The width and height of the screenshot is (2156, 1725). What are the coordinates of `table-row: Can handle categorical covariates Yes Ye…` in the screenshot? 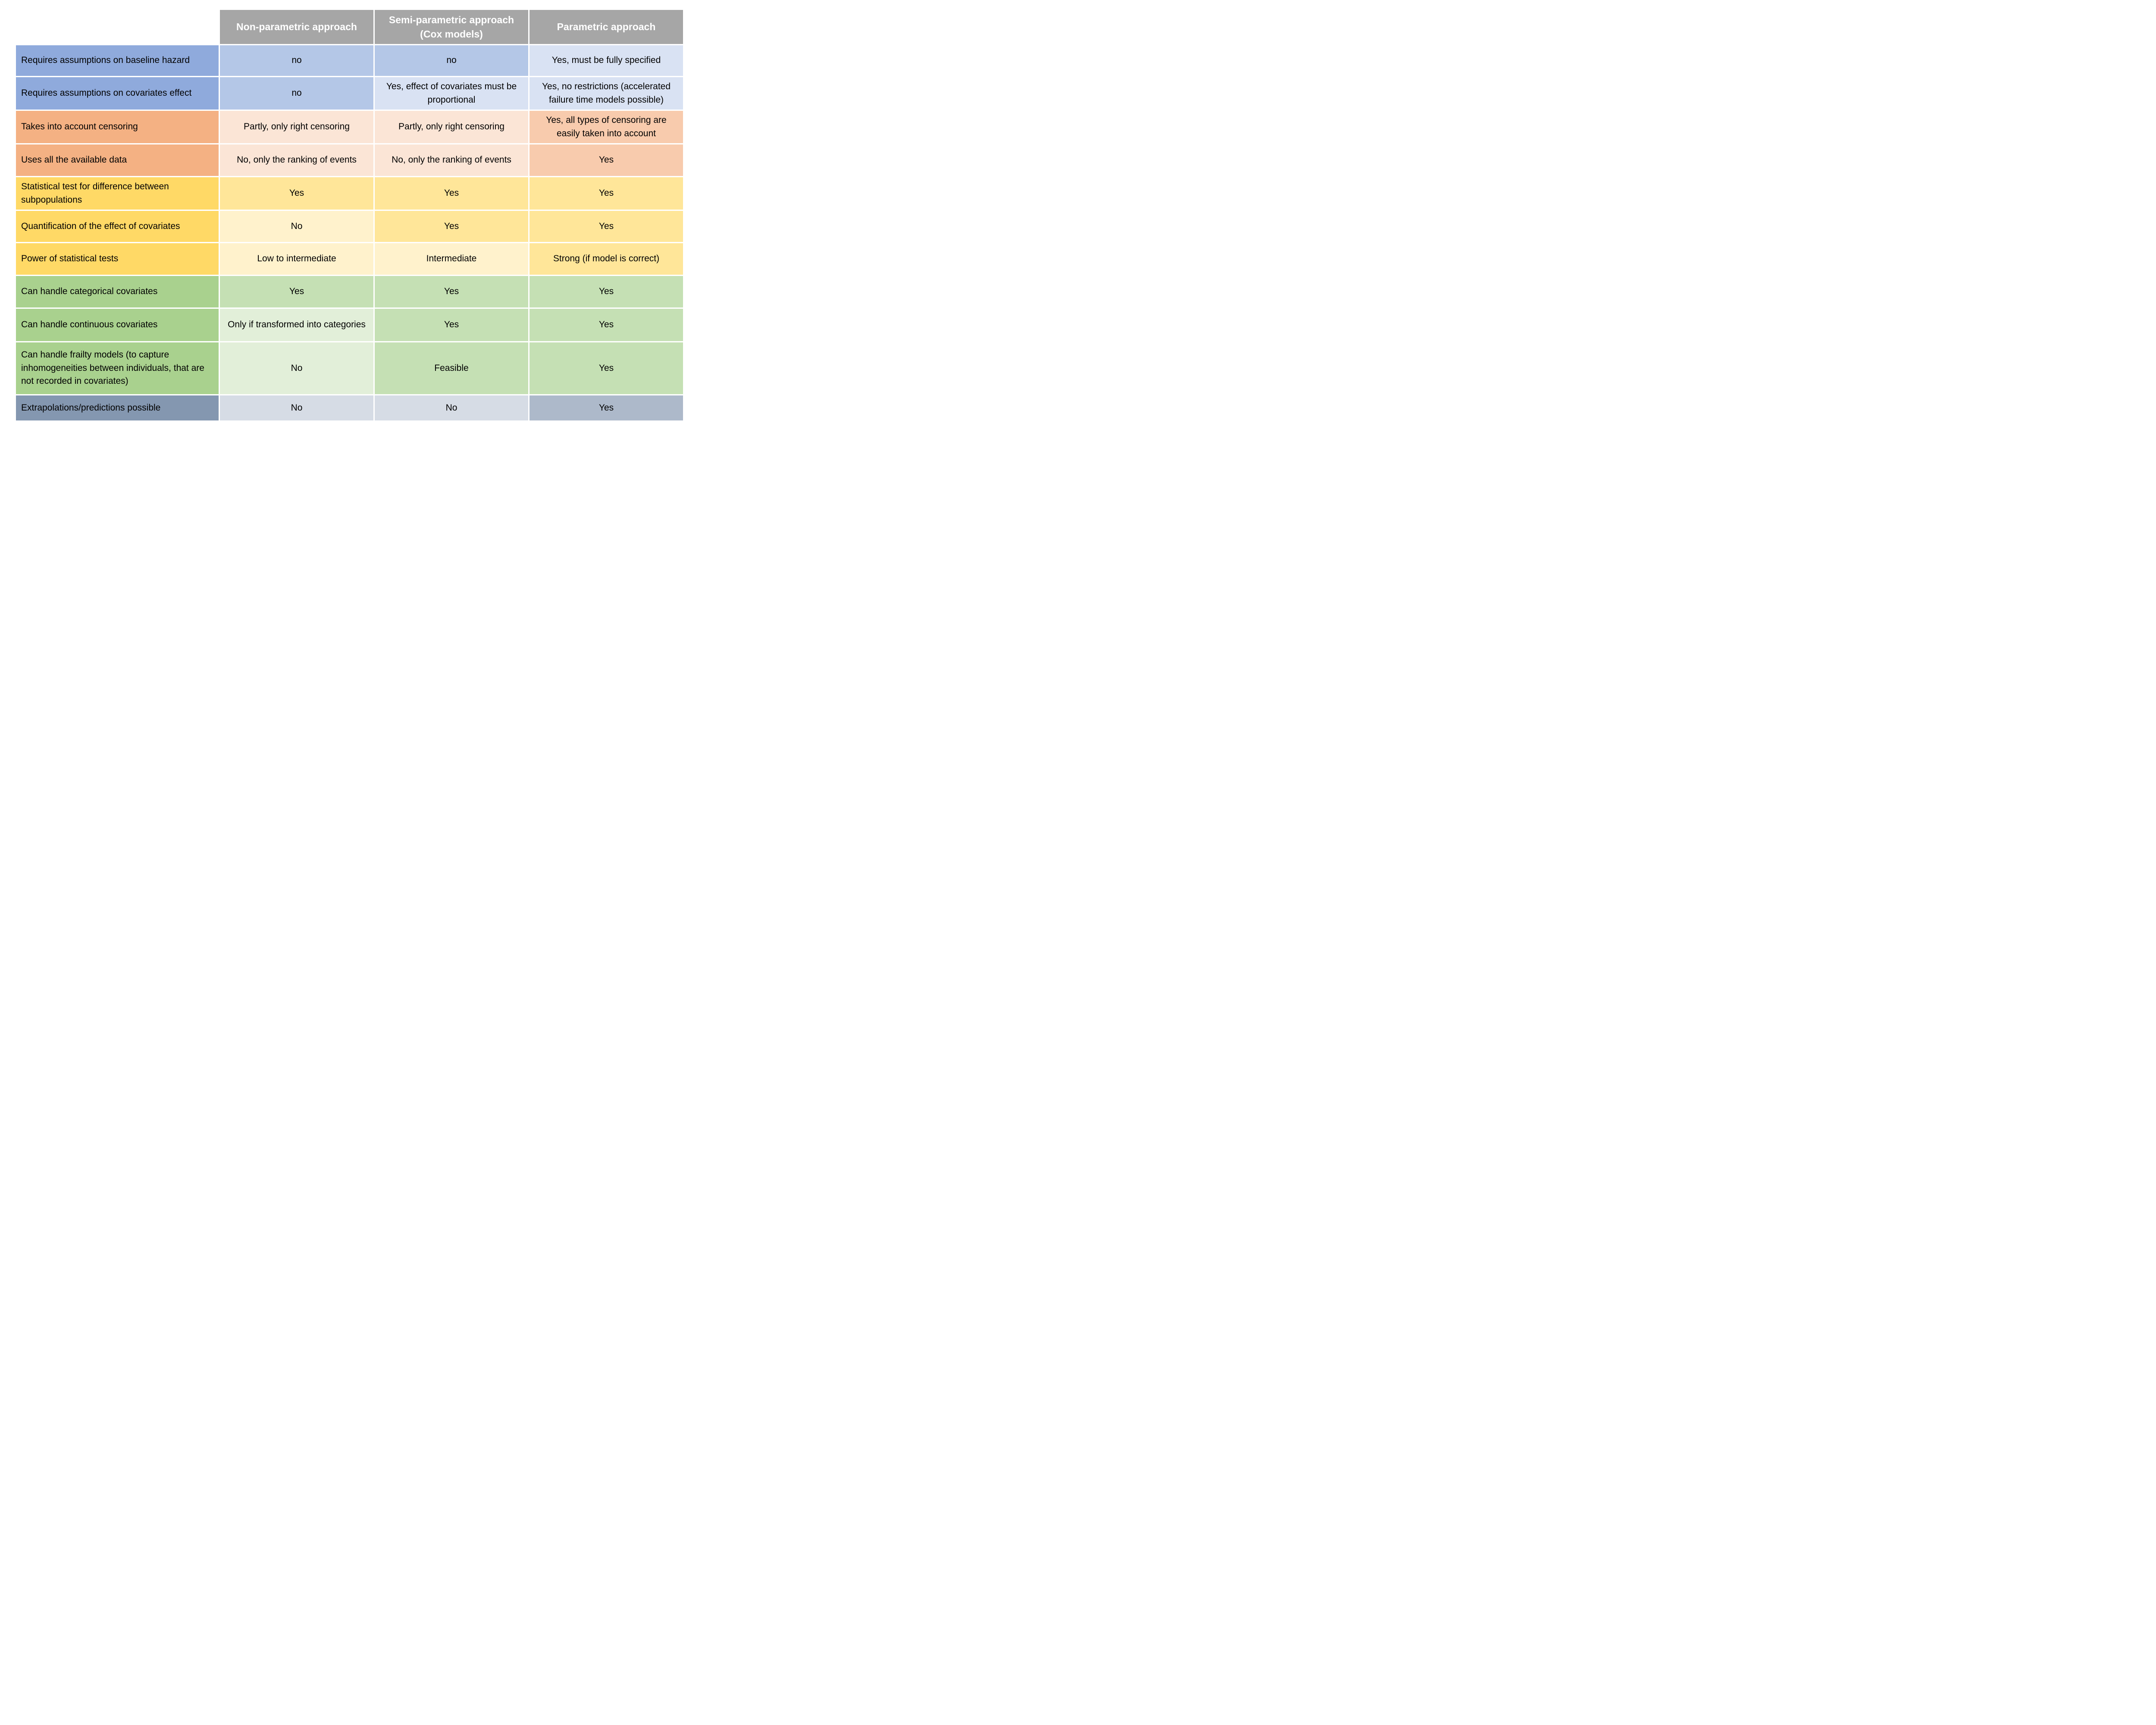 It's located at (349, 291).